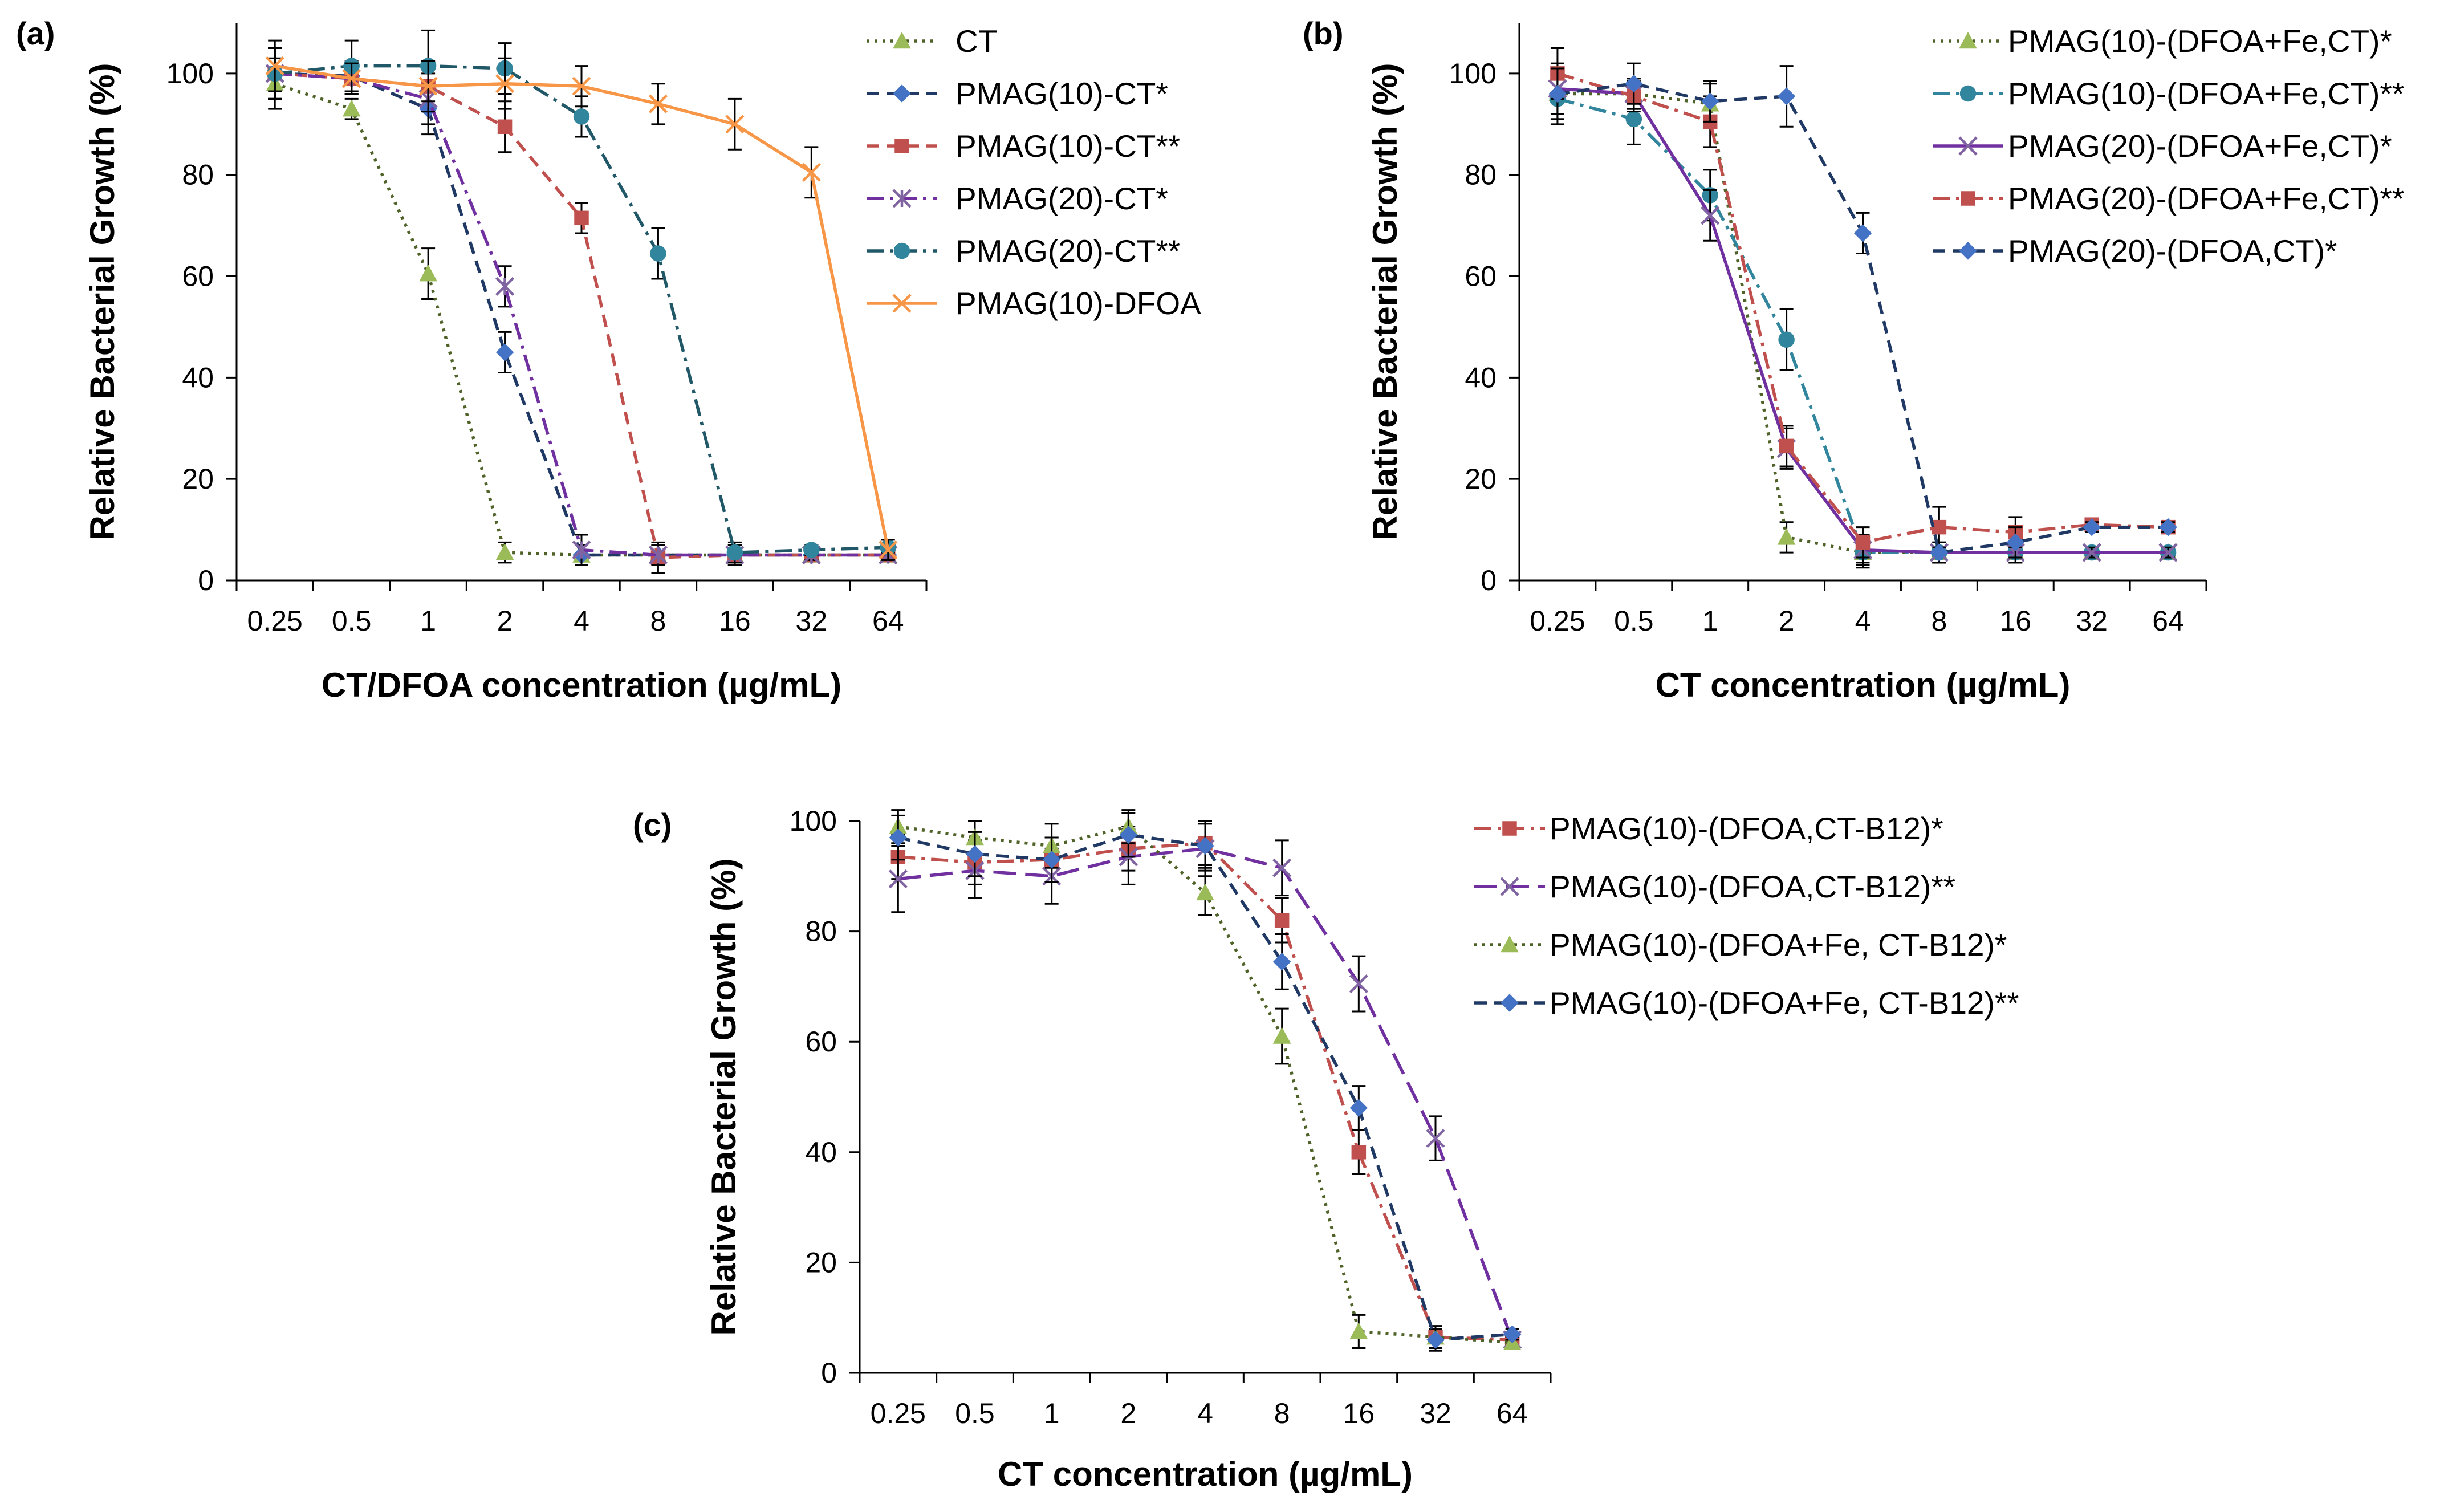 Image resolution: width=2456 pixels, height=1512 pixels. Describe the element at coordinates (652, 825) in the screenshot. I see `panel-label: (c)` at that location.